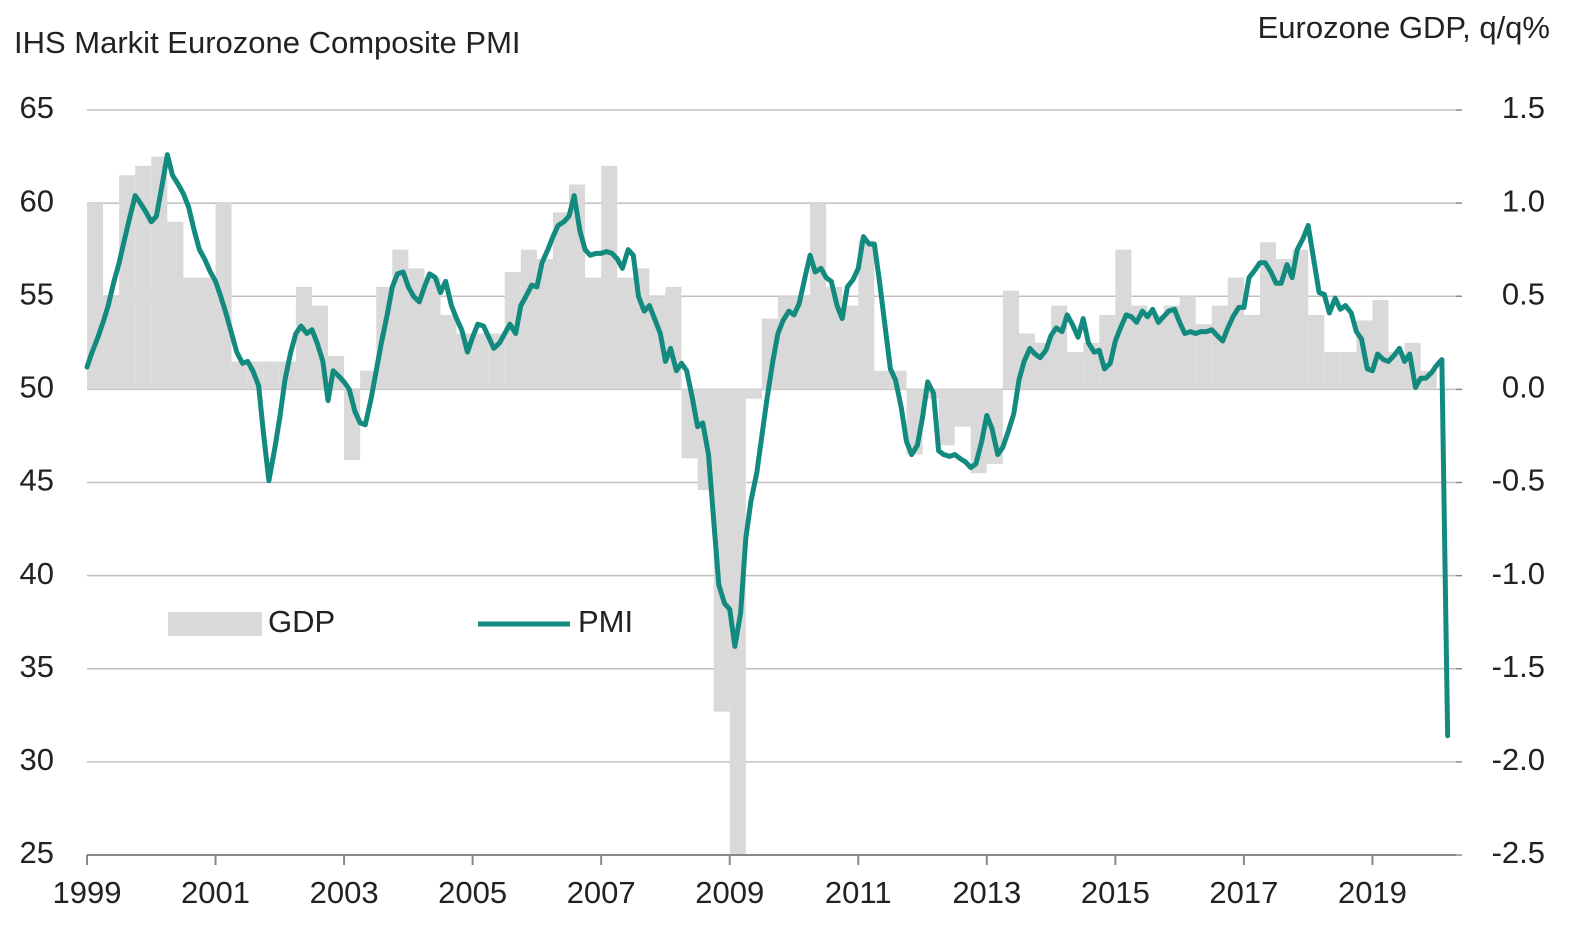  Describe the element at coordinates (87, 892) in the screenshot. I see `x-tick-label: 1999` at that location.